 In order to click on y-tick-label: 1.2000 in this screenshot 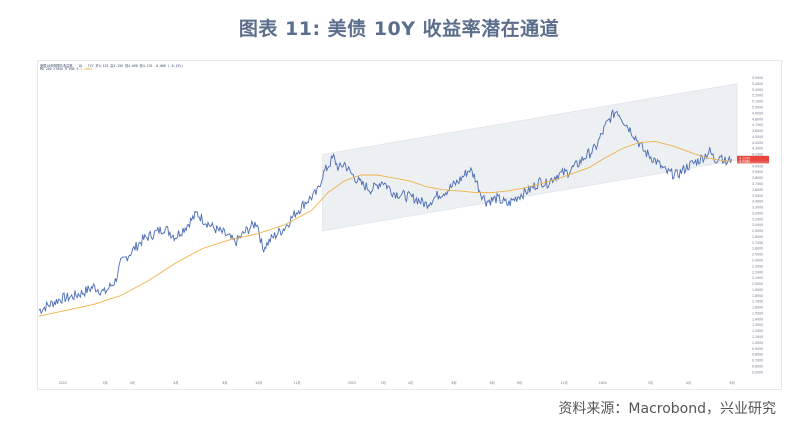, I will do `click(757, 331)`.